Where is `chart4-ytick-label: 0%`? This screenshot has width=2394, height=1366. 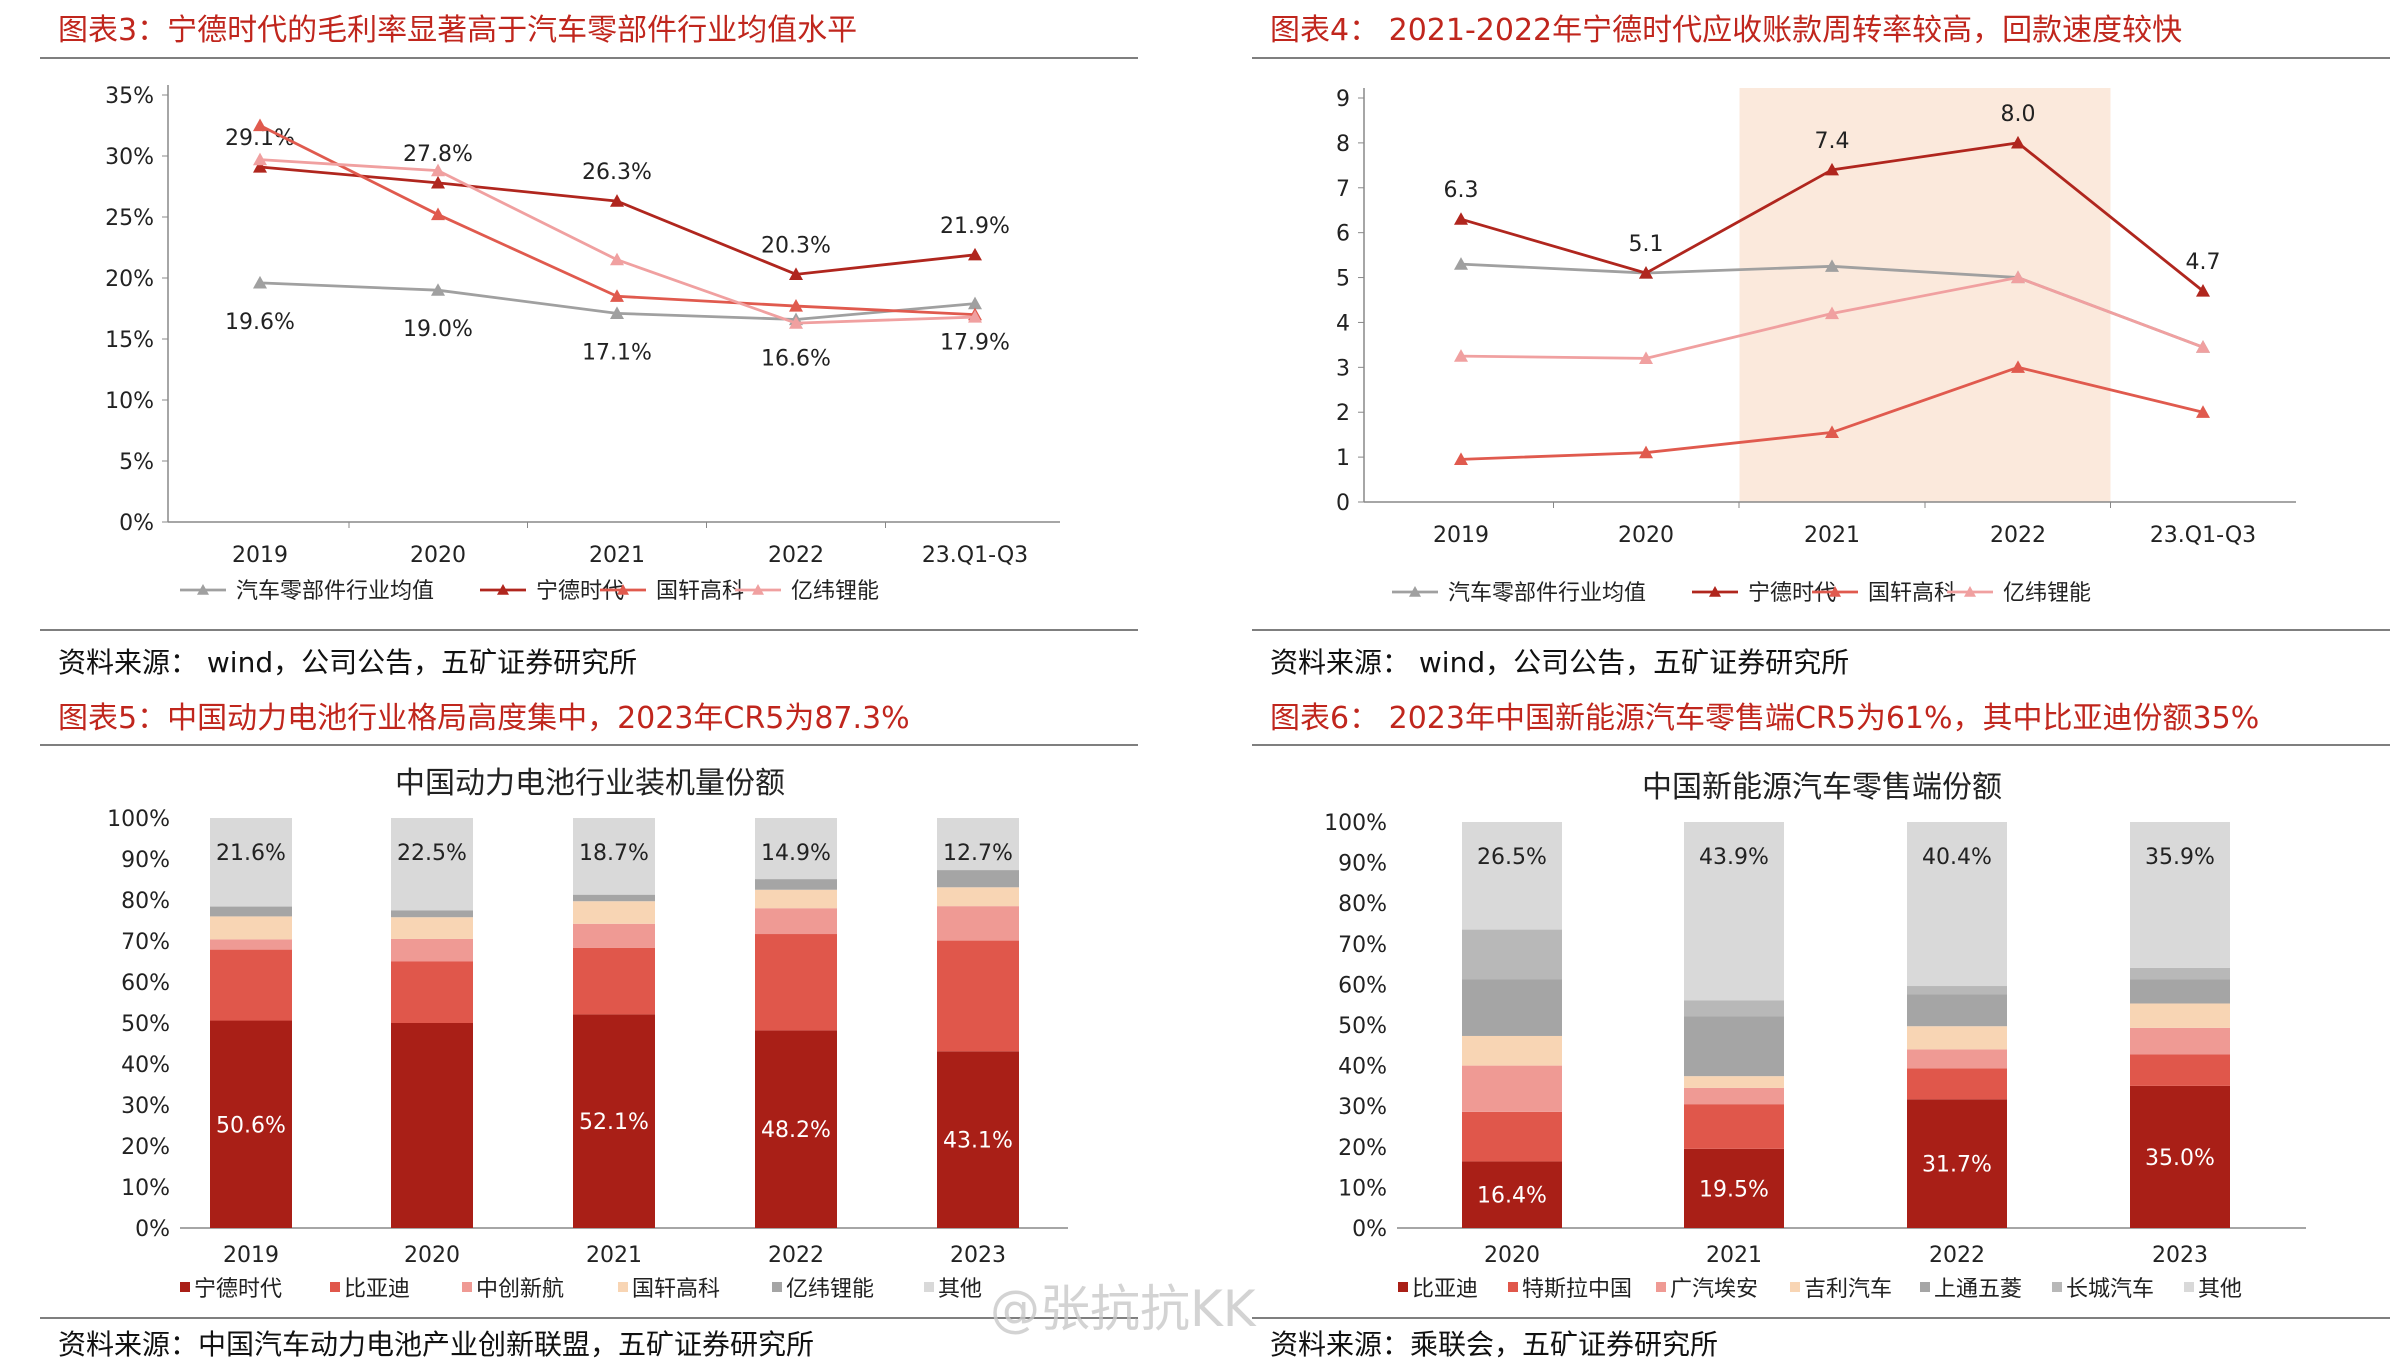 chart4-ytick-label: 0% is located at coordinates (1369, 1229).